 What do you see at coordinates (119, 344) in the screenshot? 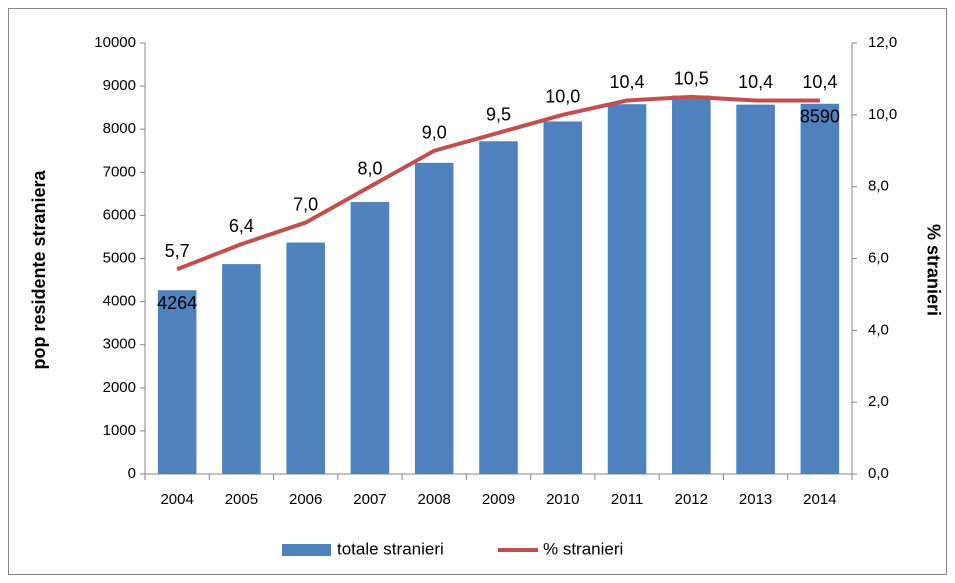
I see `y-tick-label: 3000` at bounding box center [119, 344].